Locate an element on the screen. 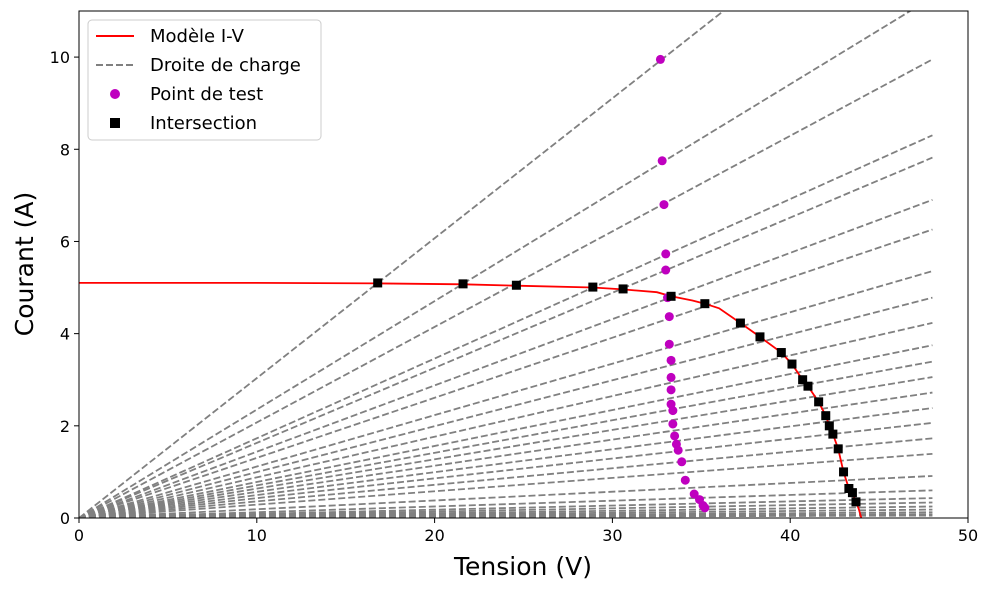  legend-label-test-point: Point de test is located at coordinates (206, 94).